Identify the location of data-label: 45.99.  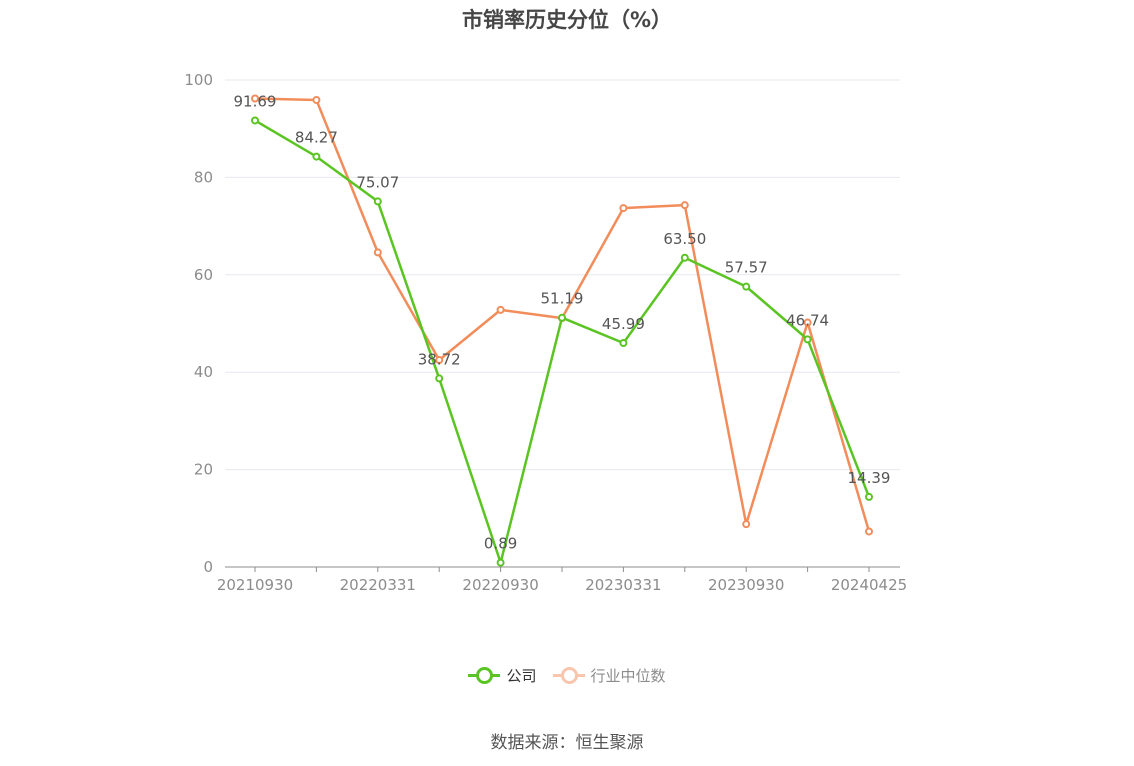
(623, 324).